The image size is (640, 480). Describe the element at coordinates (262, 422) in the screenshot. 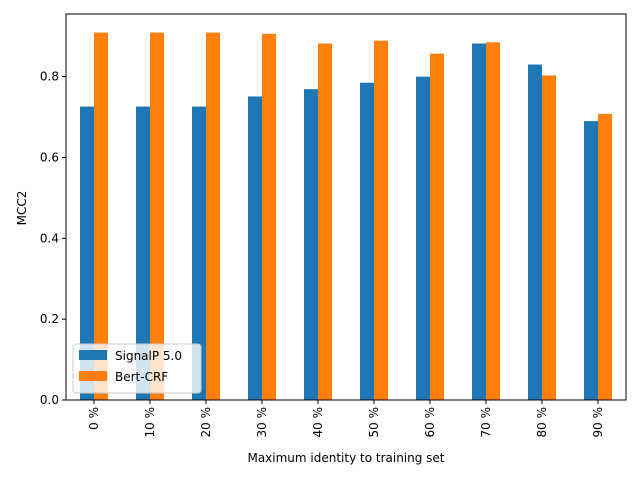

I see `x-tick-label: 30 %` at that location.